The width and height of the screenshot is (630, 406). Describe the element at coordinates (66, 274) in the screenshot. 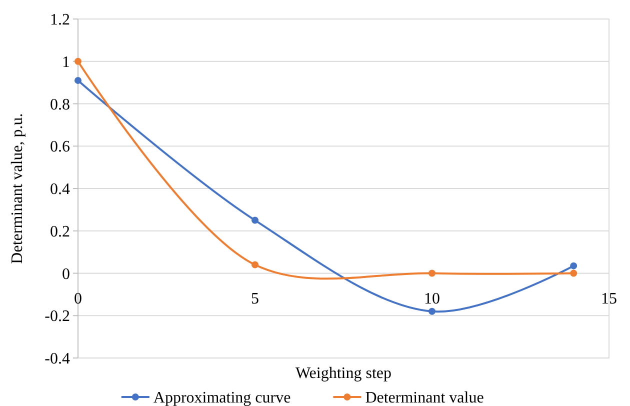

I see `y-tick-label: 0` at that location.